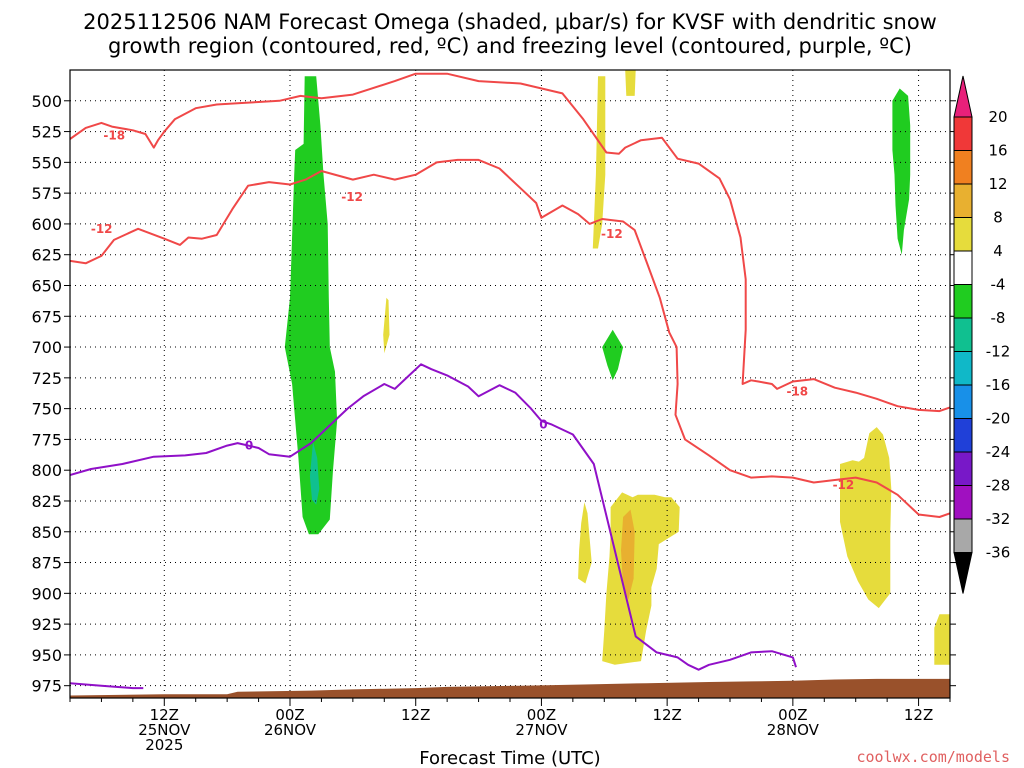 This screenshot has width=1024, height=768. I want to click on contour-label-extra-3: -12, so click(844, 485).